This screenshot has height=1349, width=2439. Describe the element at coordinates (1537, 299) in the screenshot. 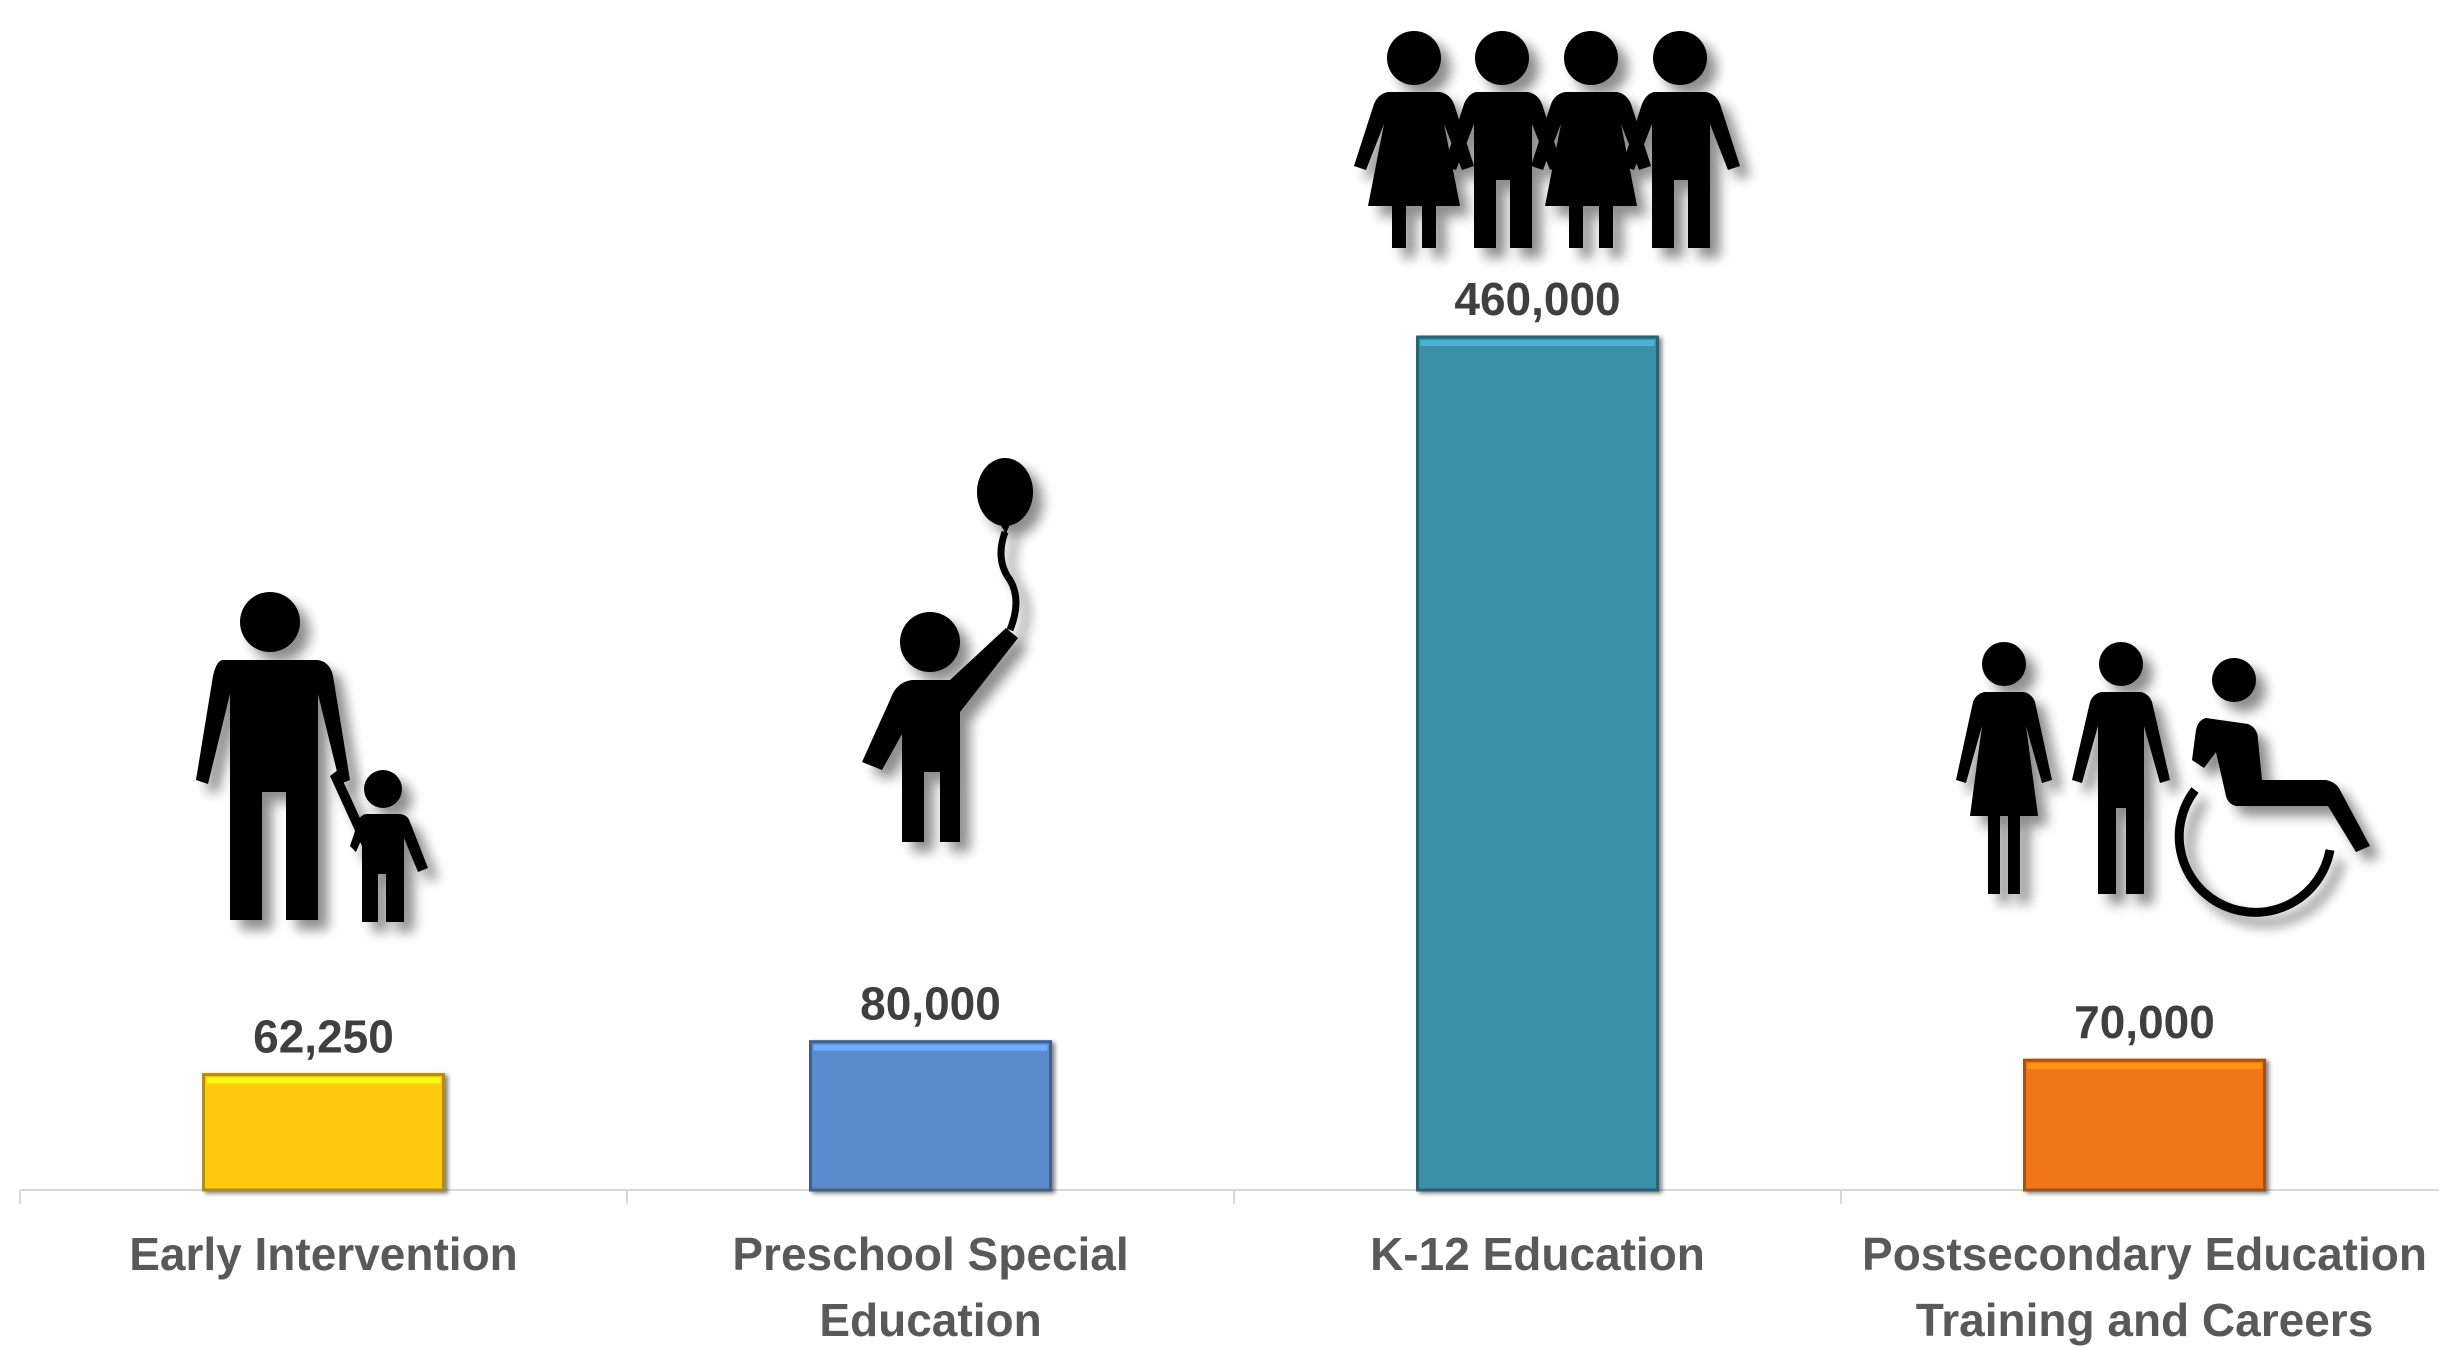

I see `data-label: 460,000` at that location.